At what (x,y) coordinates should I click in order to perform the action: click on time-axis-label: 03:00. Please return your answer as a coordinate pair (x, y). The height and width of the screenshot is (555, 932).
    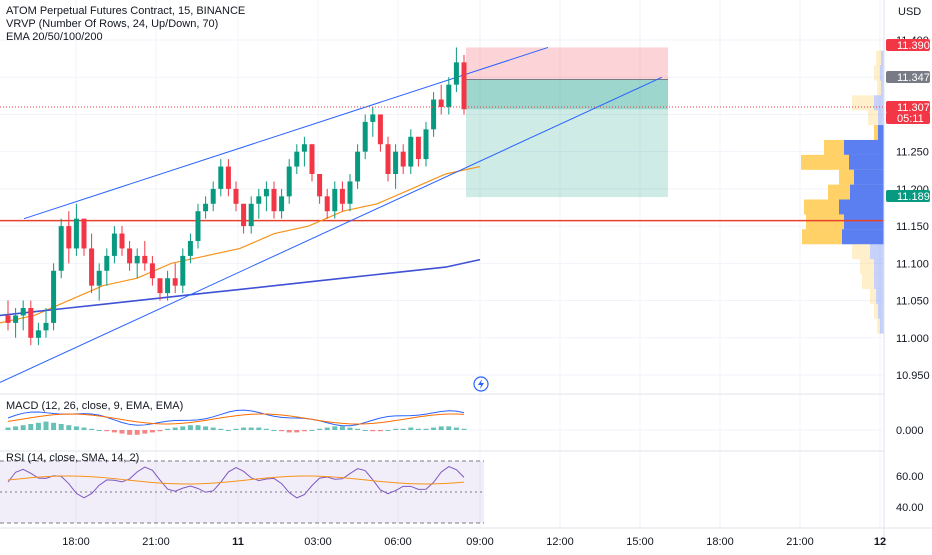
    Looking at the image, I should click on (318, 542).